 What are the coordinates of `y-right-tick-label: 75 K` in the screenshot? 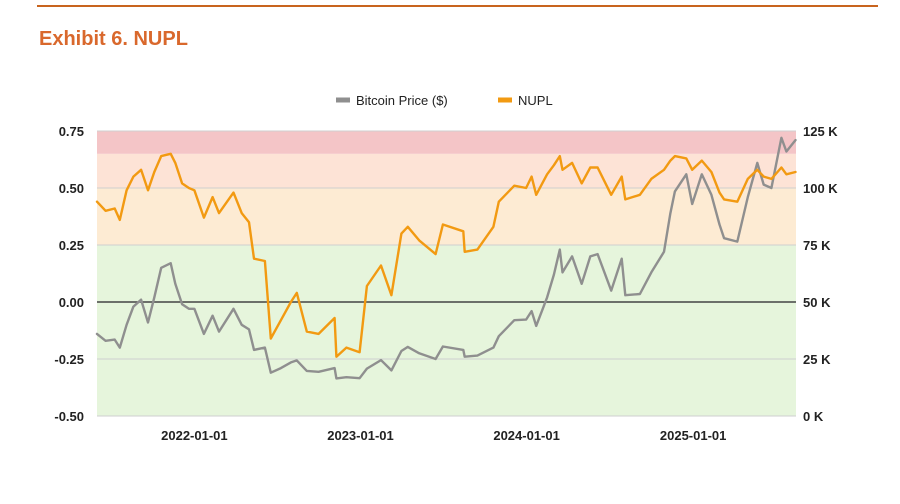 It's located at (817, 245).